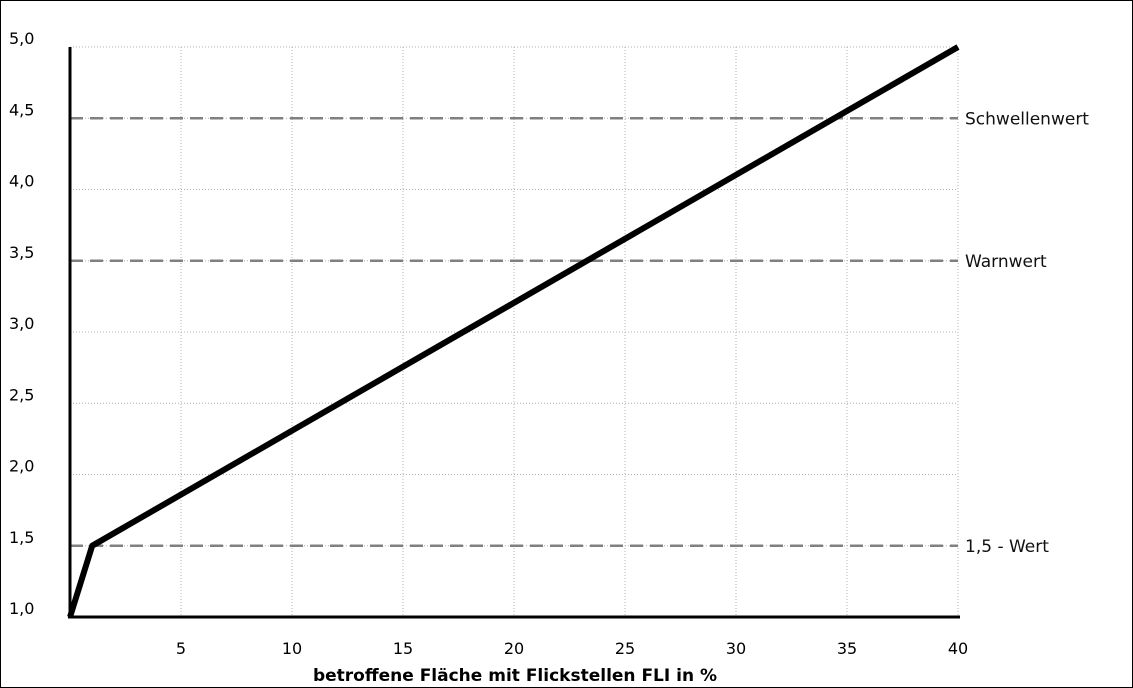 This screenshot has width=1133, height=688. Describe the element at coordinates (847, 648) in the screenshot. I see `x-tick-label: 35` at that location.